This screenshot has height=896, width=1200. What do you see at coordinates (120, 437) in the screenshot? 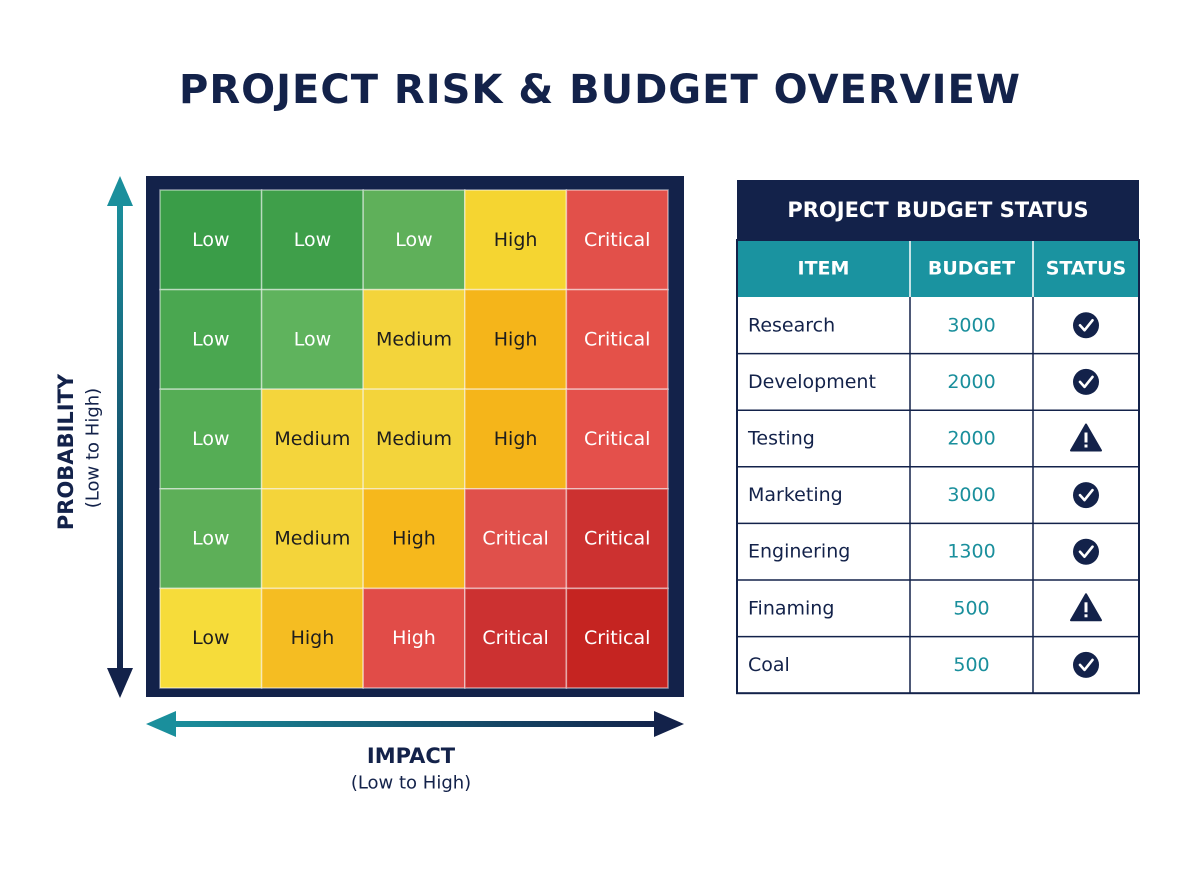
I see `y-axis-arrow` at bounding box center [120, 437].